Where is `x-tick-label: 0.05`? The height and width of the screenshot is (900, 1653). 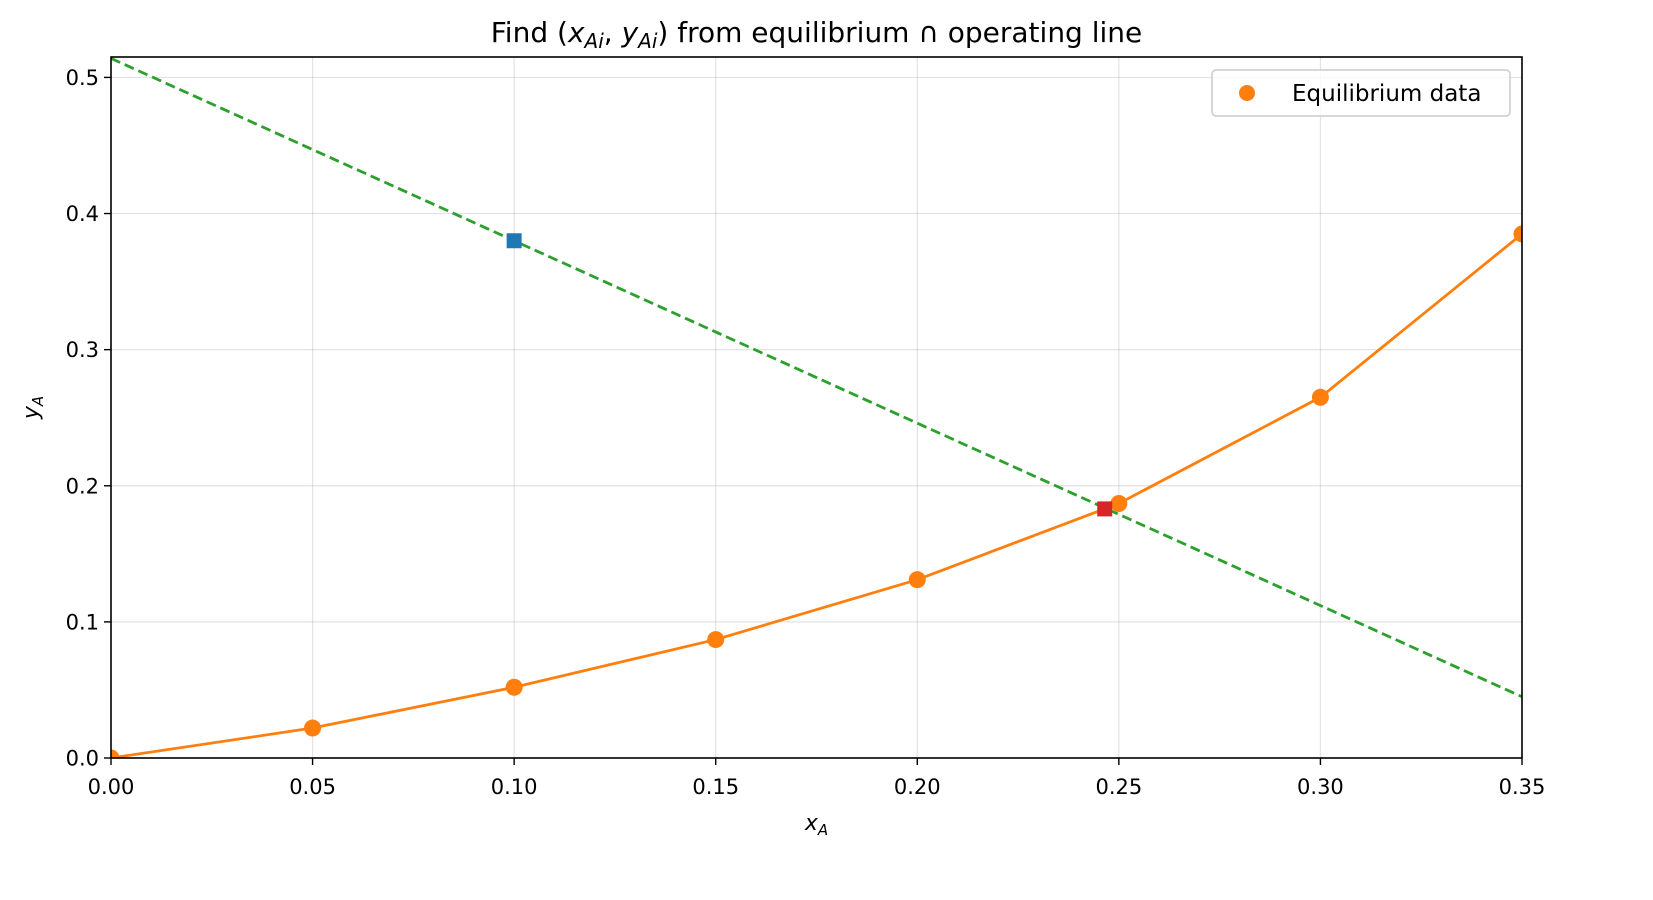 x-tick-label: 0.05 is located at coordinates (312, 787).